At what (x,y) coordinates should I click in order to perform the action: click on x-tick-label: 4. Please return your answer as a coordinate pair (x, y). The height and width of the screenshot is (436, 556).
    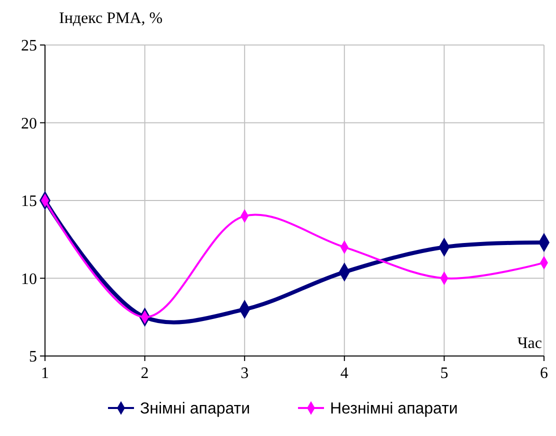
    Looking at the image, I should click on (344, 373).